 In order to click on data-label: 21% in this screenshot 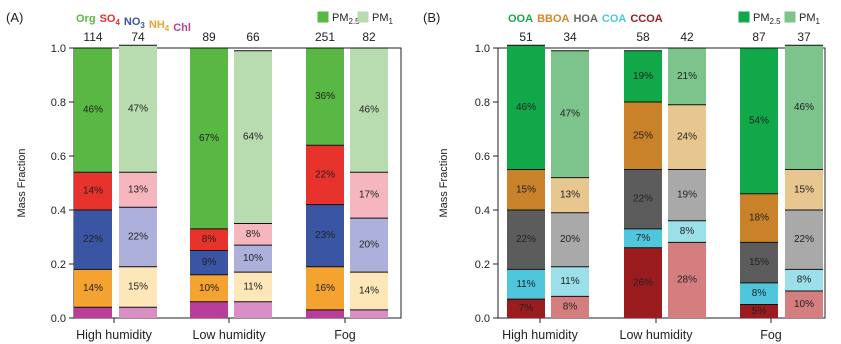, I will do `click(687, 76)`.